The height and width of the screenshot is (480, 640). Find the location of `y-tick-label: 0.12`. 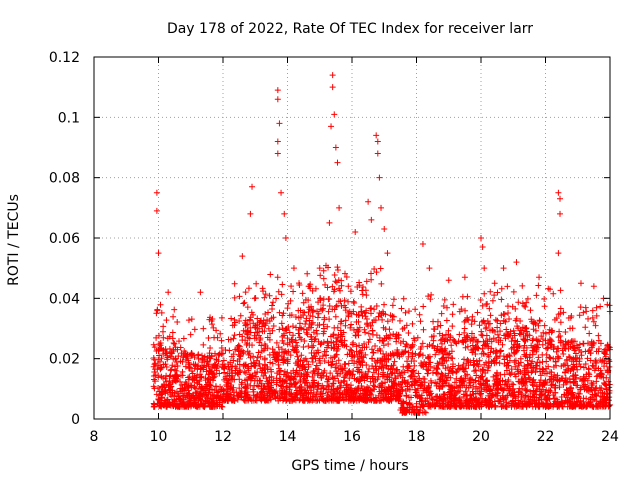

y-tick-label: 0.12 is located at coordinates (64, 58).